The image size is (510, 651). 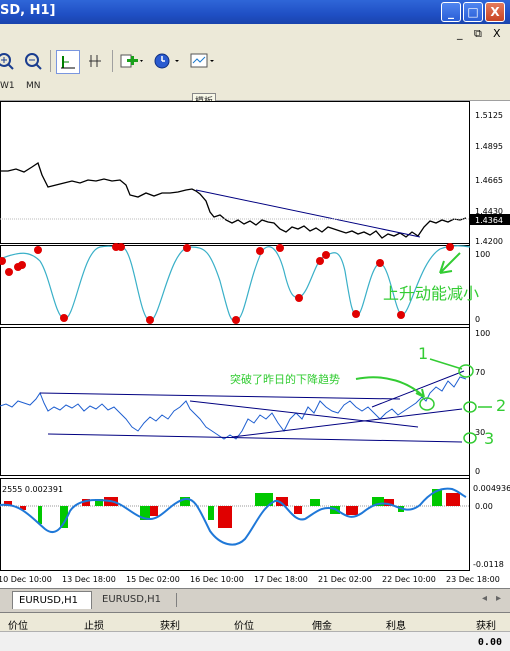 What do you see at coordinates (473, 12) in the screenshot?
I see `maximize-button: □` at bounding box center [473, 12].